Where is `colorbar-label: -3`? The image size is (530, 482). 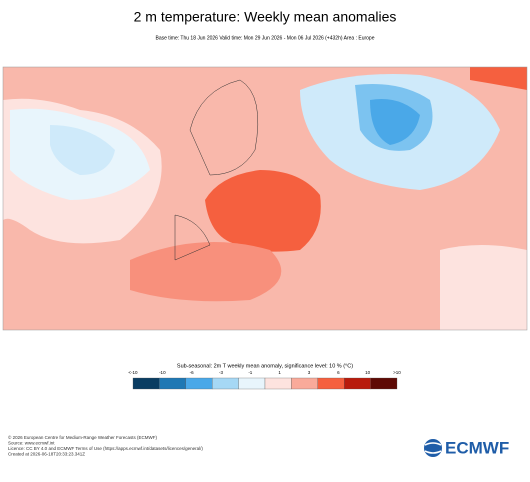 colorbar-label: -3 is located at coordinates (221, 372).